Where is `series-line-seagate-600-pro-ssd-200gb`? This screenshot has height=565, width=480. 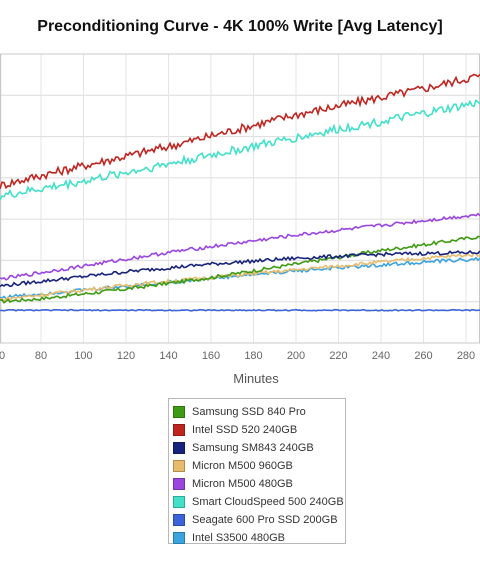 series-line-seagate-600-pro-ssd-200gb is located at coordinates (240, 310).